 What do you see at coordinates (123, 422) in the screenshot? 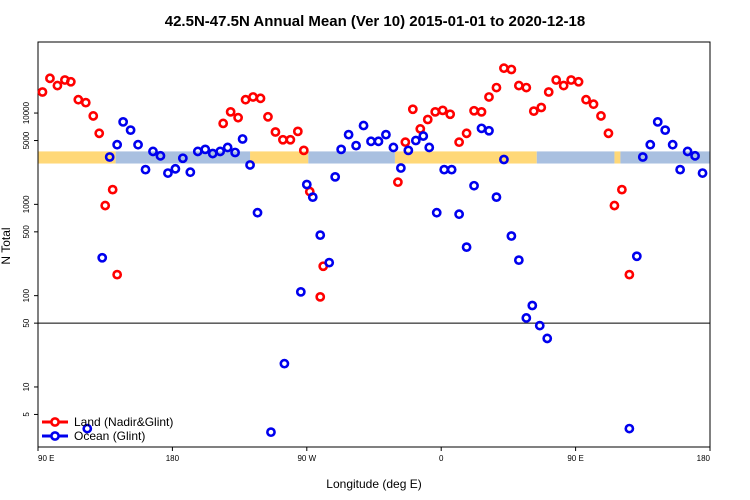
I see `legend-label: Land (Nadir&Glint)` at bounding box center [123, 422].